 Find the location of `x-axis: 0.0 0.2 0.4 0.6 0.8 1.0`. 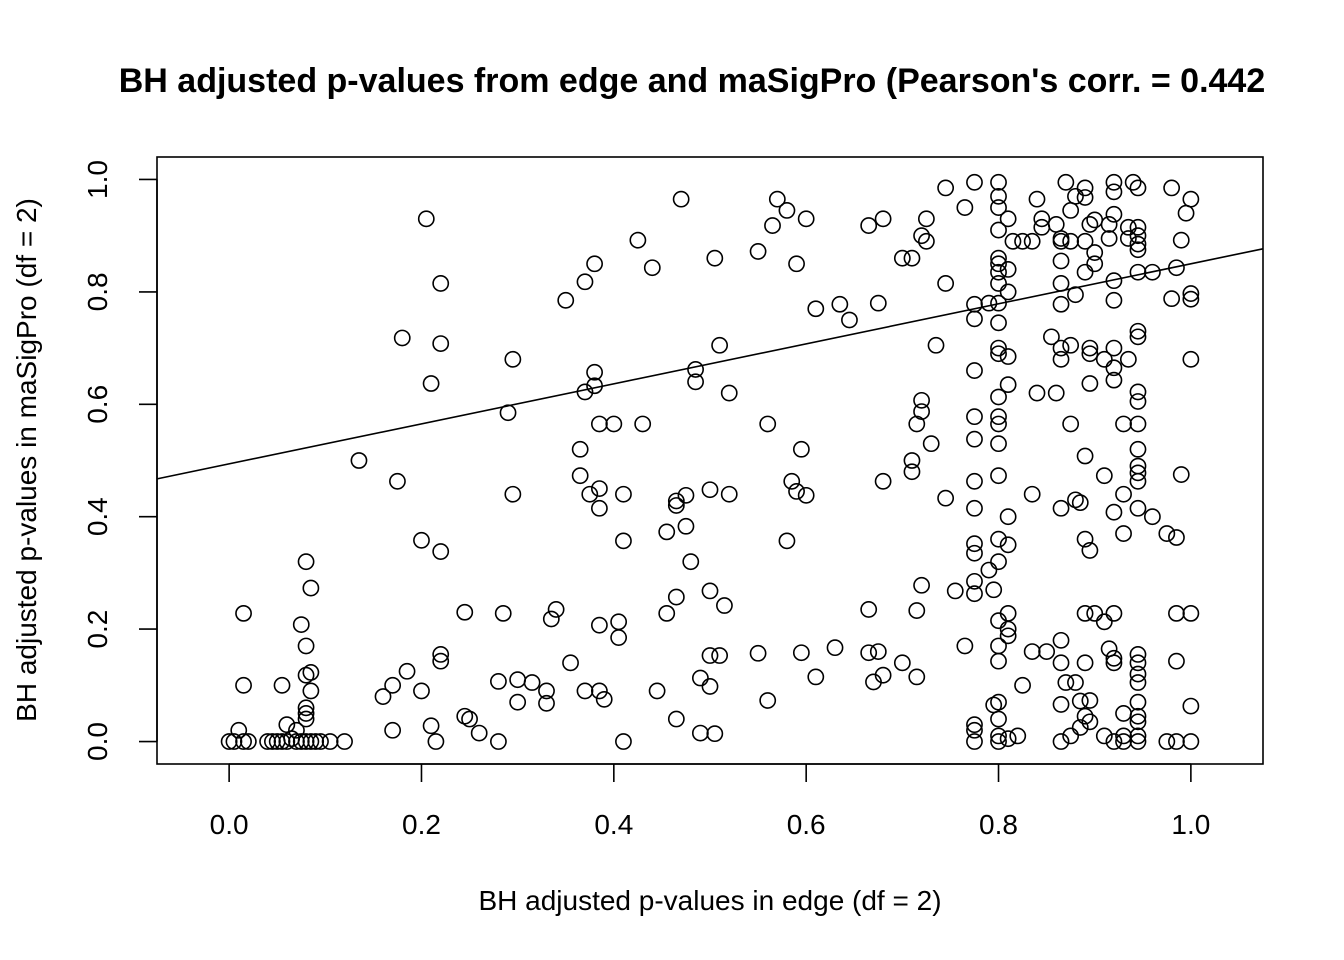

x-axis: 0.0 0.2 0.4 0.6 0.8 1.0 is located at coordinates (710, 801).